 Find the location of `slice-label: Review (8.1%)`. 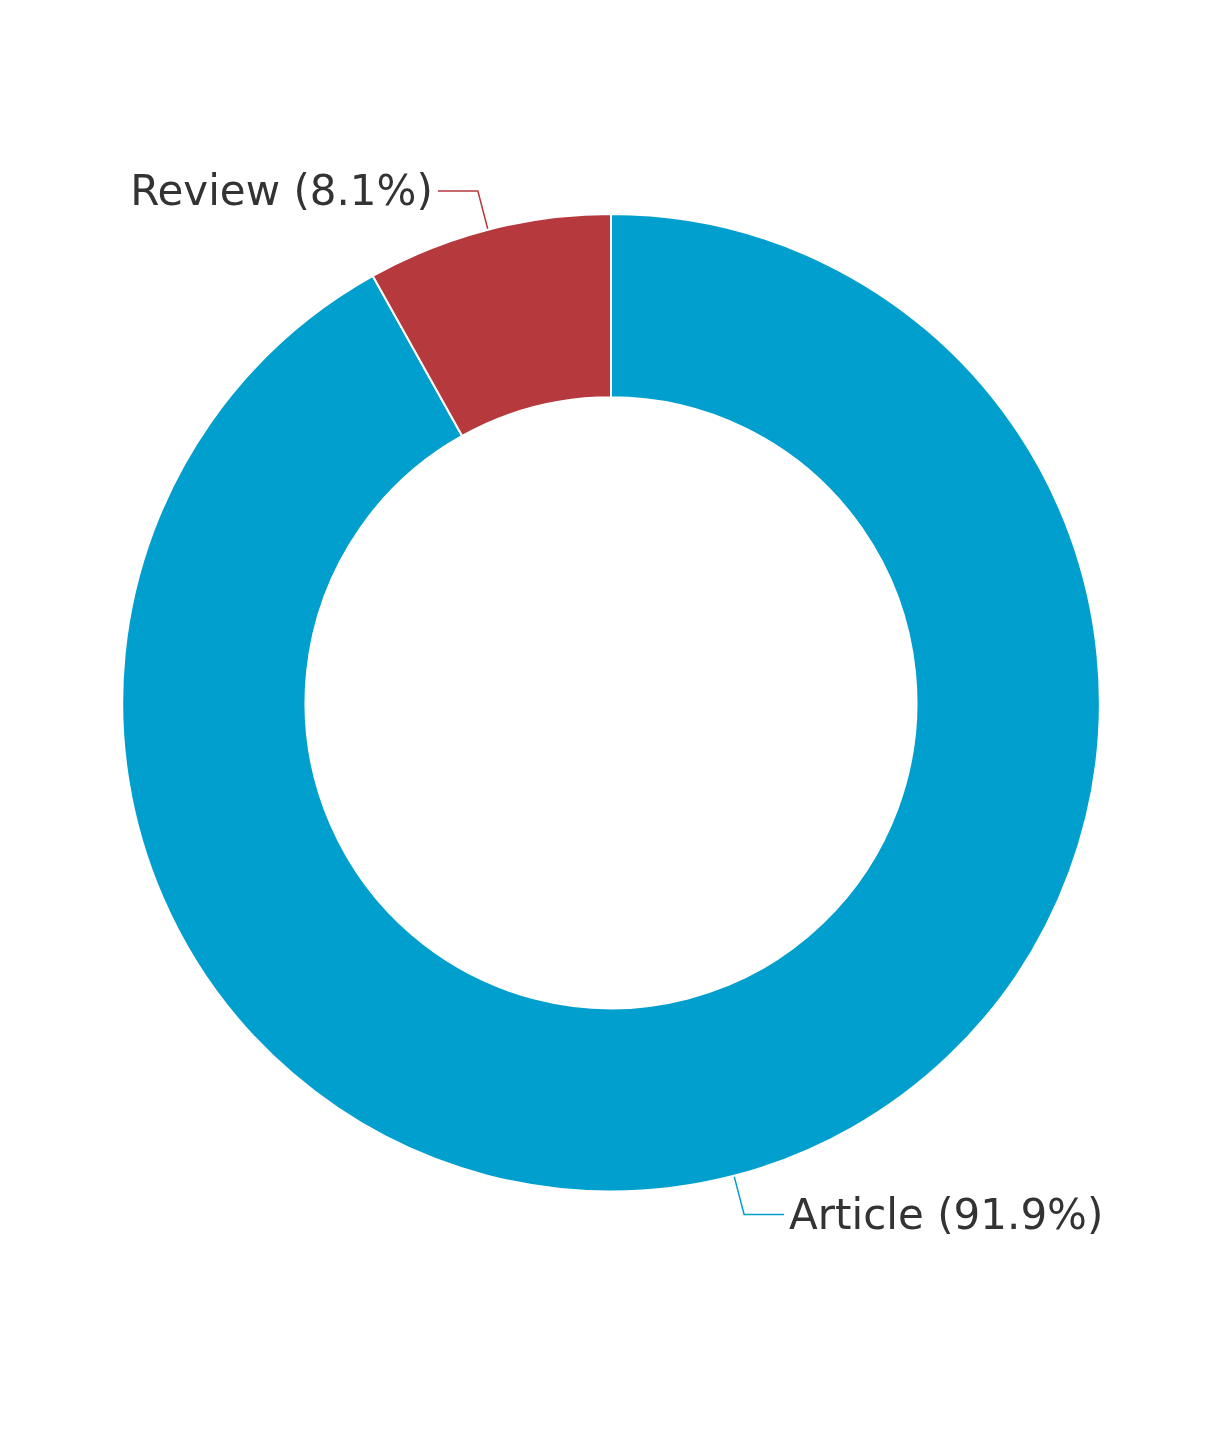

slice-label: Review (8.1%) is located at coordinates (281, 191).